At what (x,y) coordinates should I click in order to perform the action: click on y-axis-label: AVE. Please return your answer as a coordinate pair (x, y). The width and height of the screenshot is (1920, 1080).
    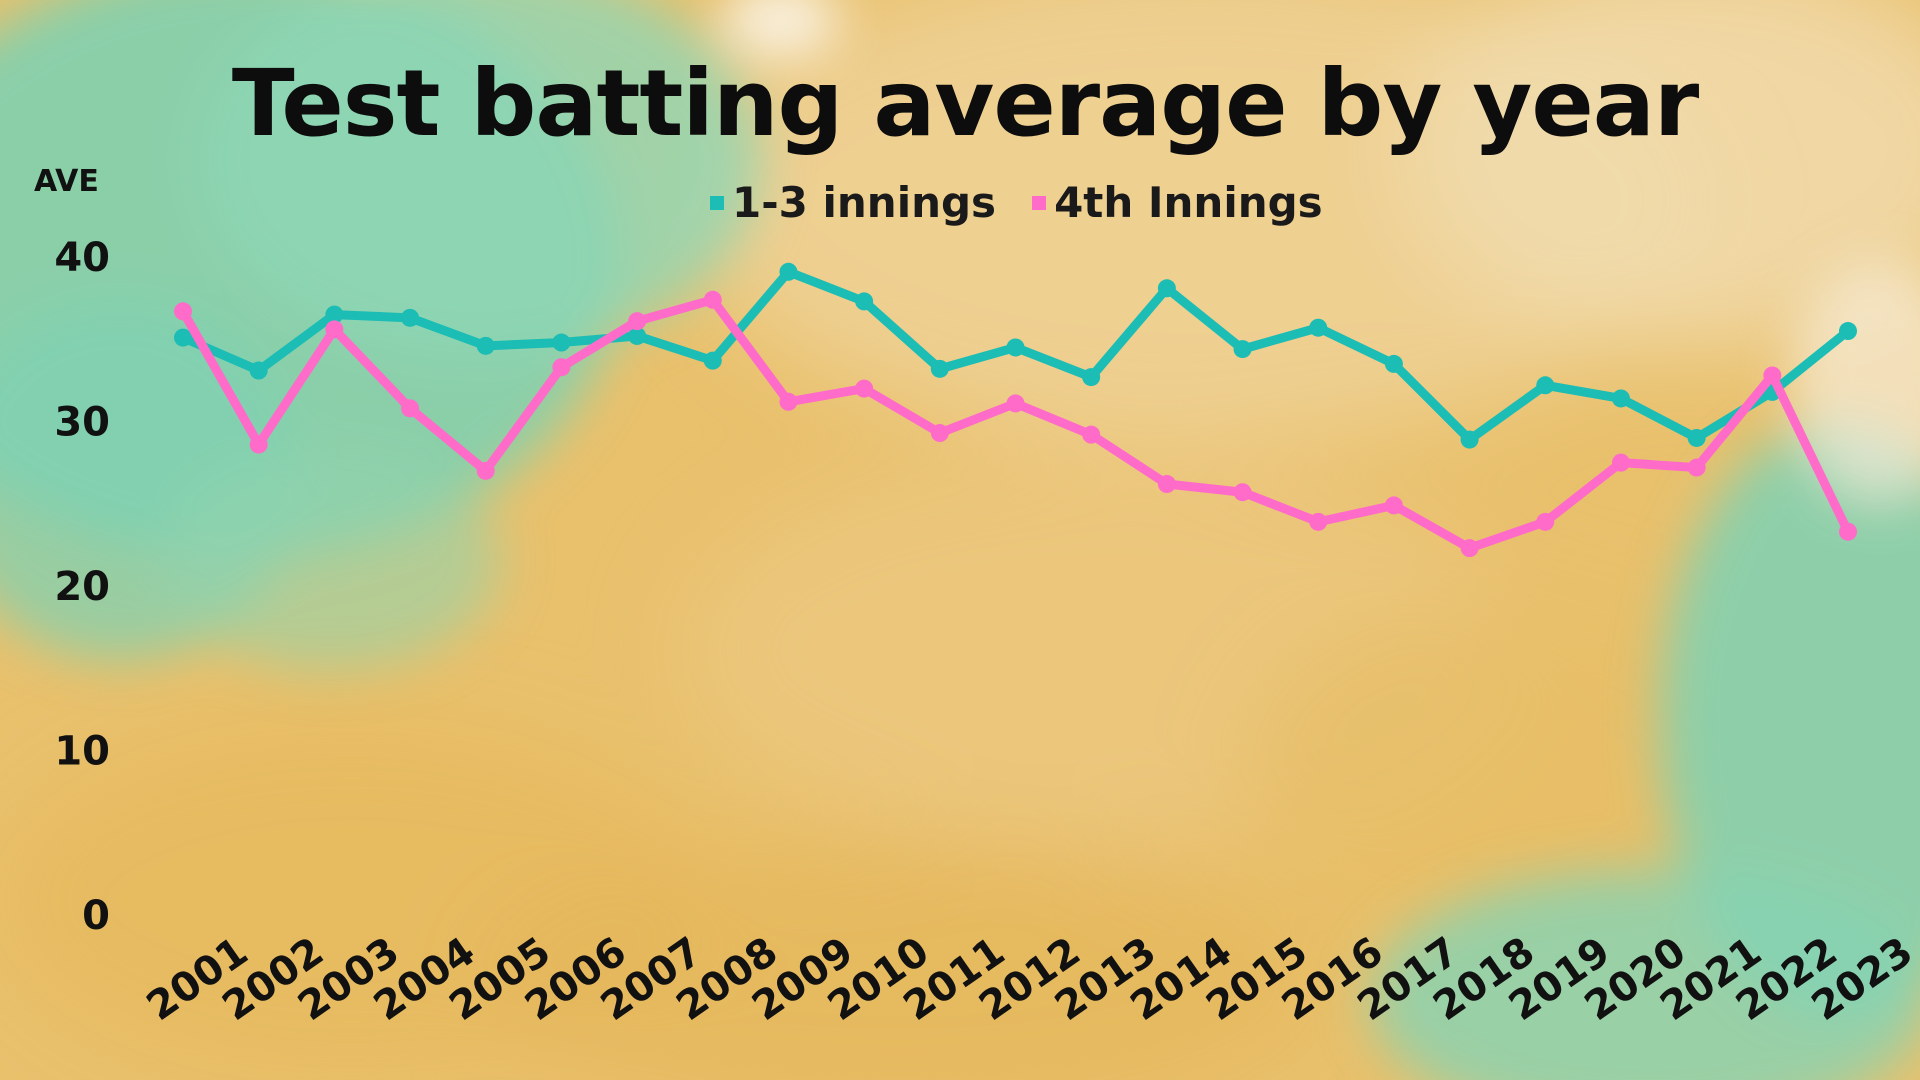
    Looking at the image, I should click on (66, 181).